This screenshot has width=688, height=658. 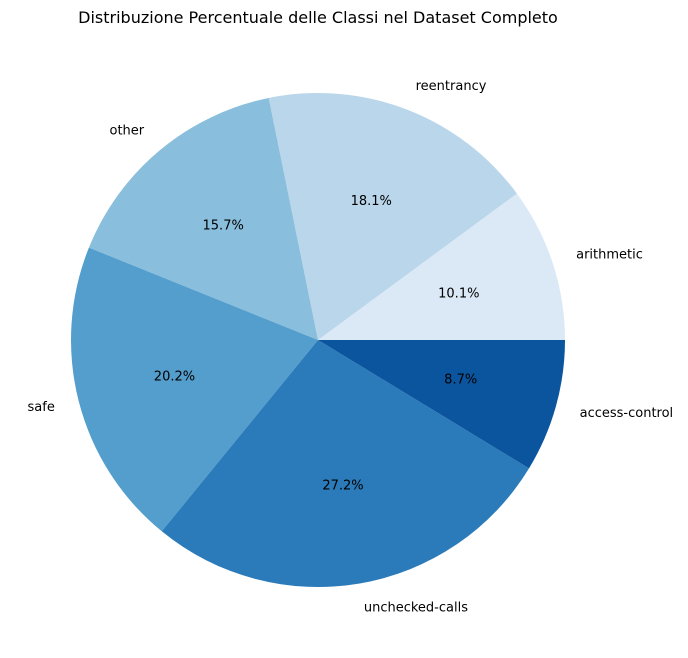 I want to click on slice-percent-safe: 20.2%, so click(x=174, y=376).